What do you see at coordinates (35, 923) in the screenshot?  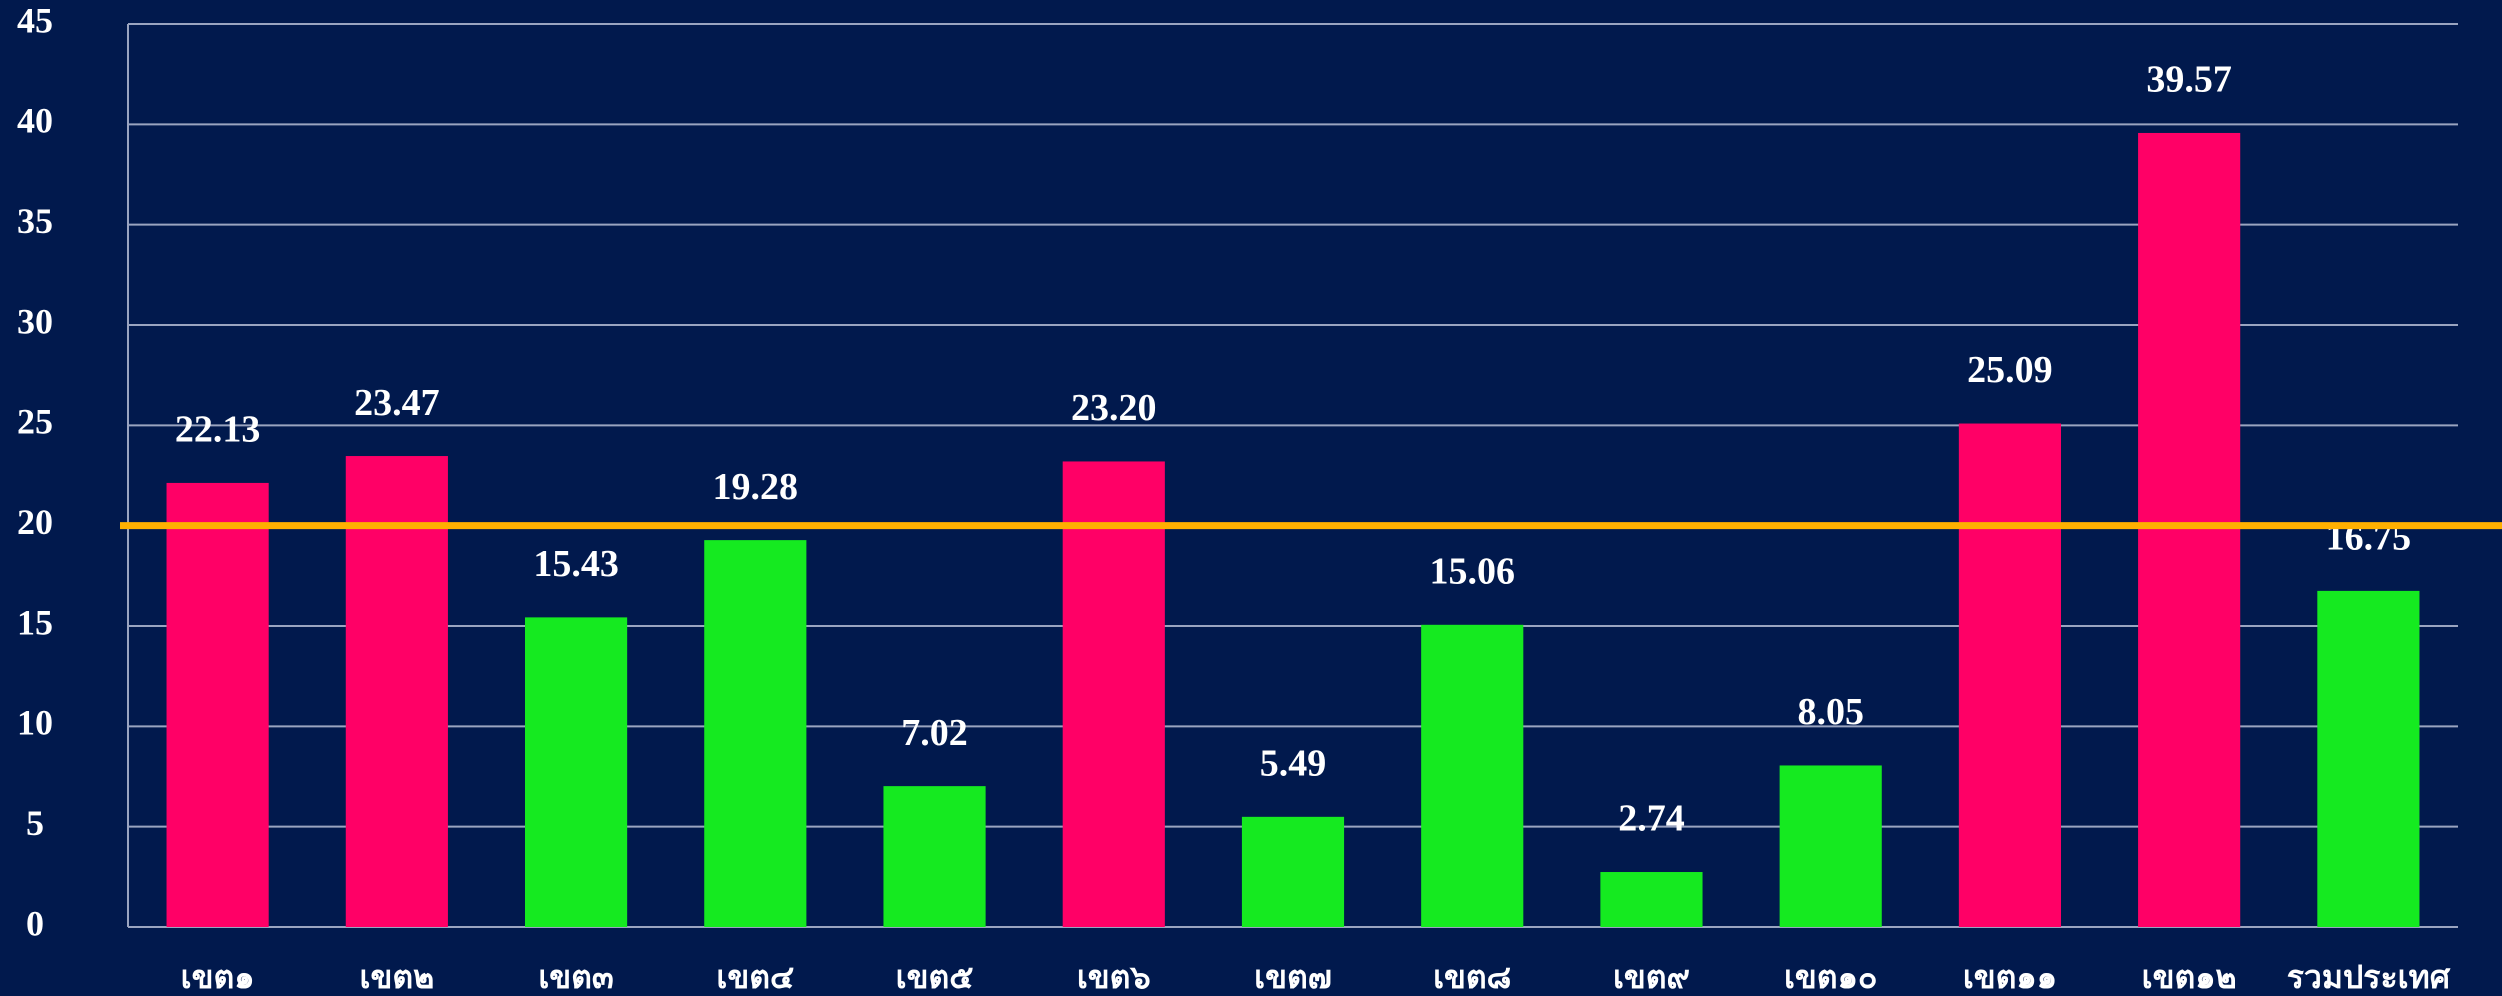 I see `y-tick-label: 0` at bounding box center [35, 923].